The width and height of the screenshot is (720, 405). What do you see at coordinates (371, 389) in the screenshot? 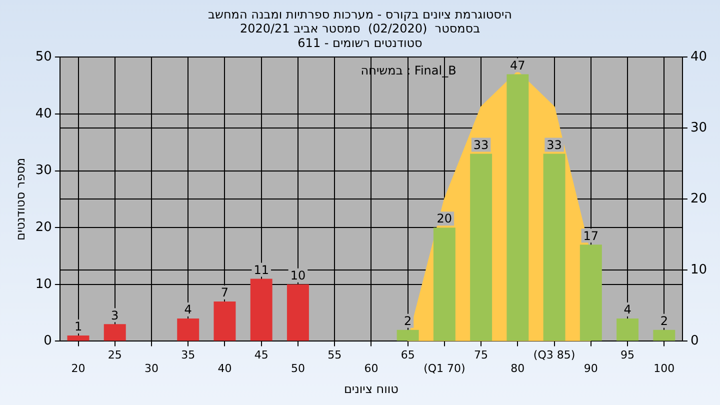
I see `x-axis-title: טווח ציונים` at bounding box center [371, 389].